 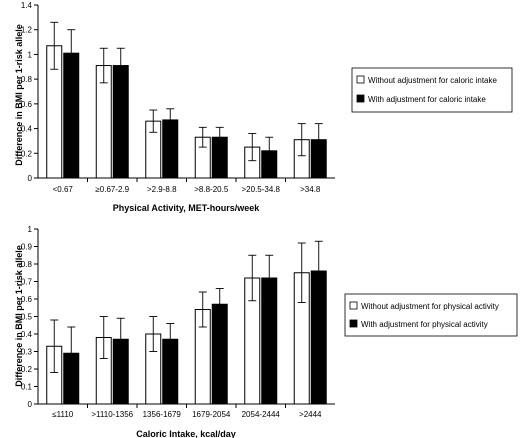 What do you see at coordinates (63, 414) in the screenshot?
I see `x-tick-label: ≤1110` at bounding box center [63, 414].